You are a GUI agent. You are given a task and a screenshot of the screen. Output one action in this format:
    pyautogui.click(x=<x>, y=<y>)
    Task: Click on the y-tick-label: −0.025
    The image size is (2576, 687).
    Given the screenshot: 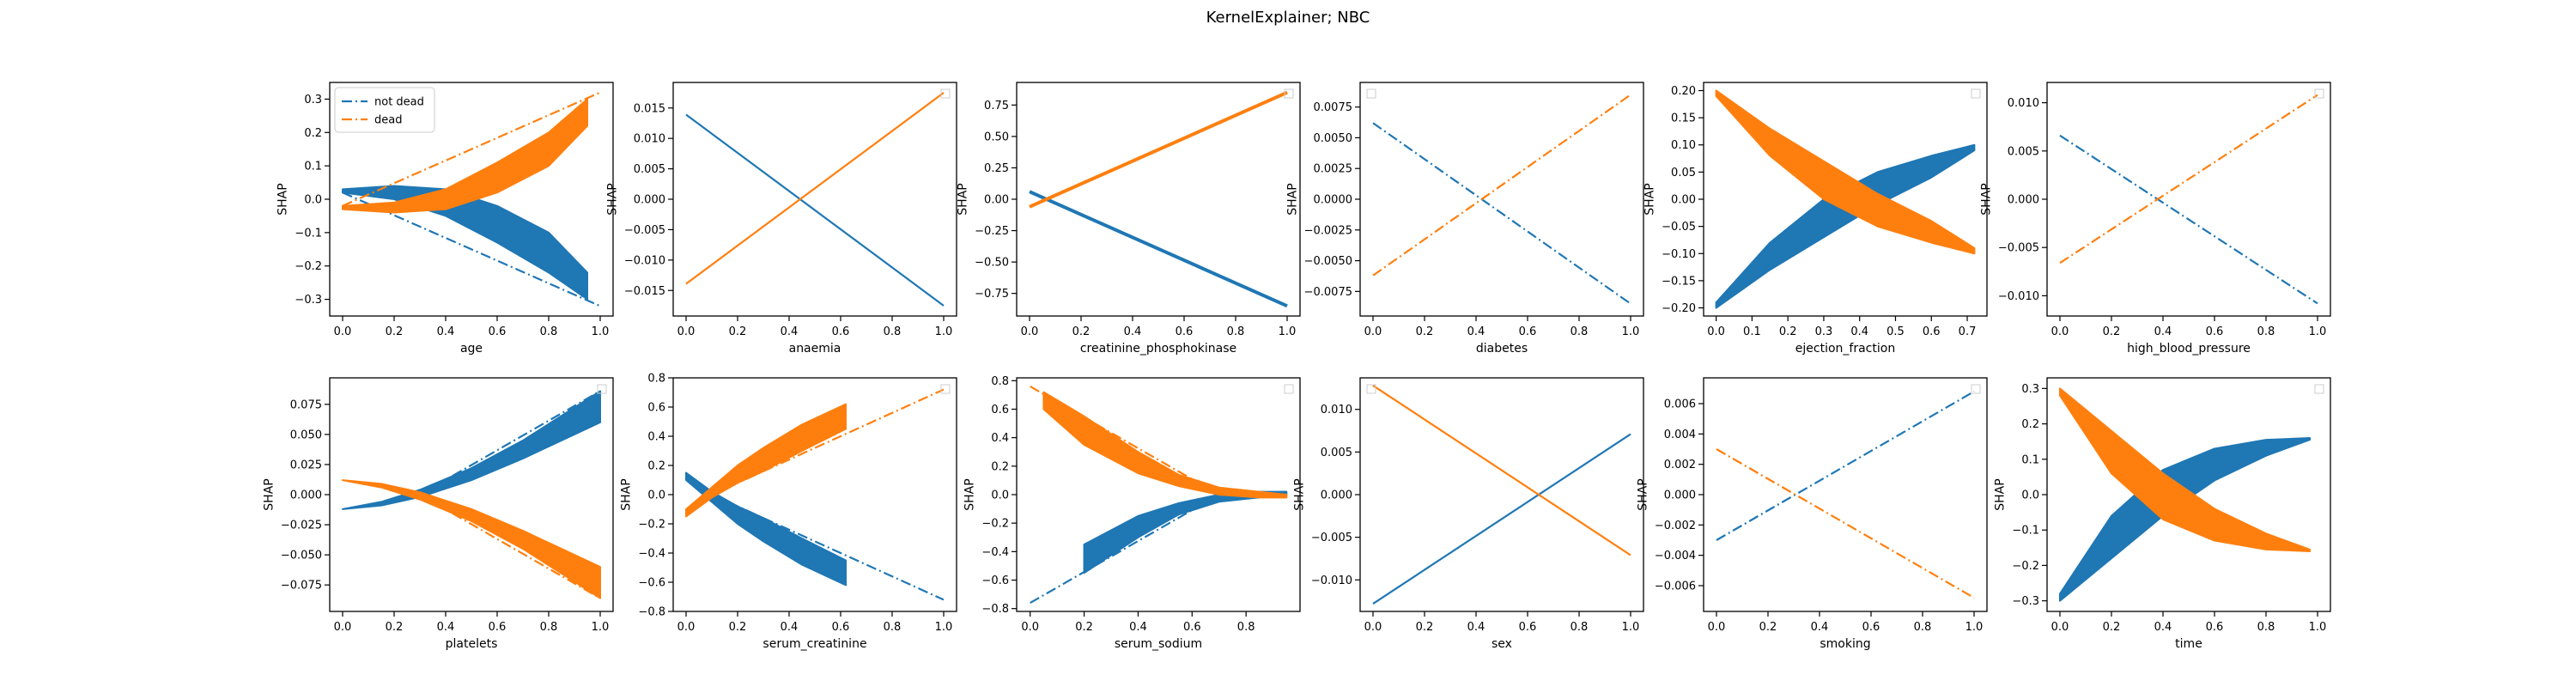 What is the action you would take?
    pyautogui.click(x=301, y=526)
    